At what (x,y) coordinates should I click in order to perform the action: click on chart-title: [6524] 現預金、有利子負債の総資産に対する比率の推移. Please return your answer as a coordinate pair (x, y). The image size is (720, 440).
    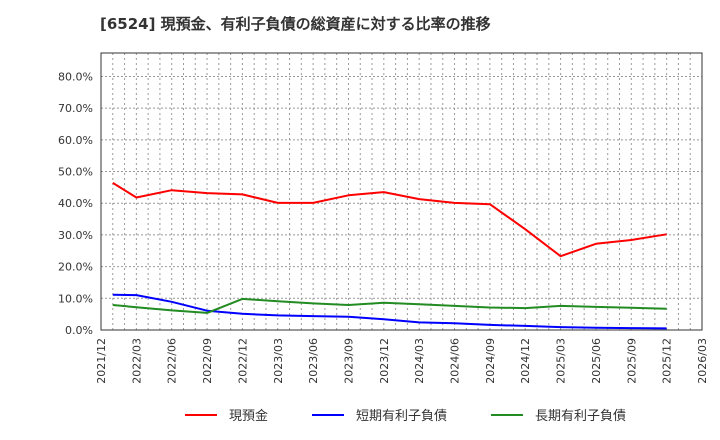
    Looking at the image, I should click on (295, 24).